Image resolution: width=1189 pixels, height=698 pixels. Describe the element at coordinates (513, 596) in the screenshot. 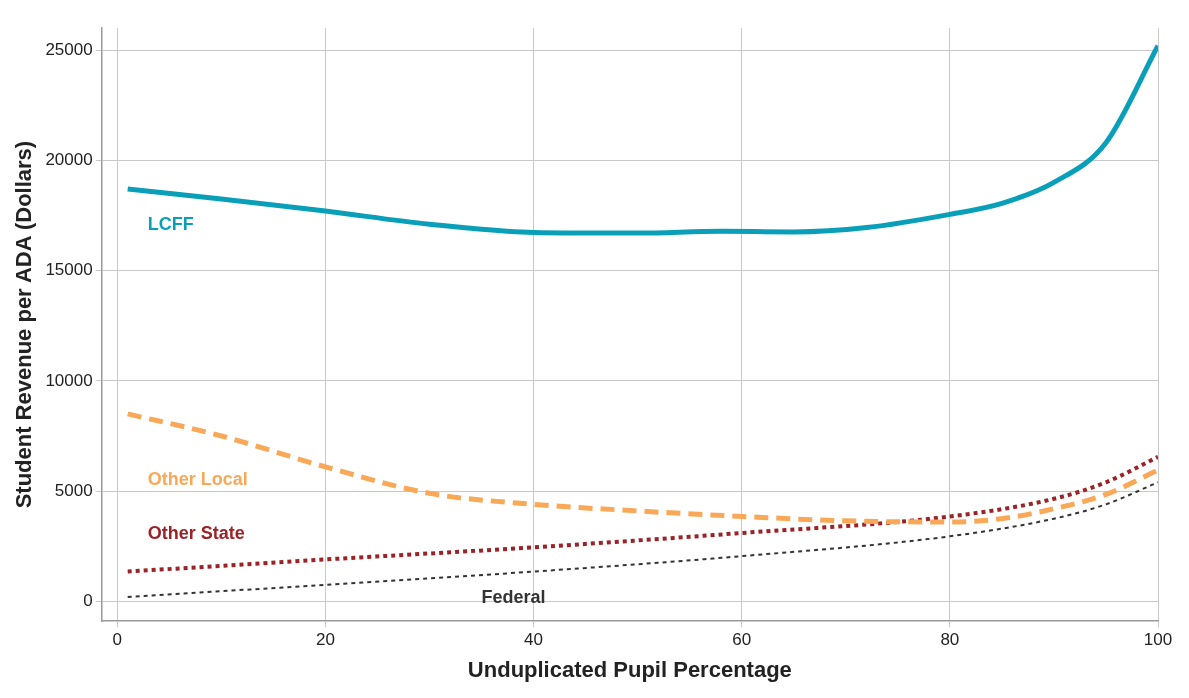

I see `series-label: Federal` at that location.